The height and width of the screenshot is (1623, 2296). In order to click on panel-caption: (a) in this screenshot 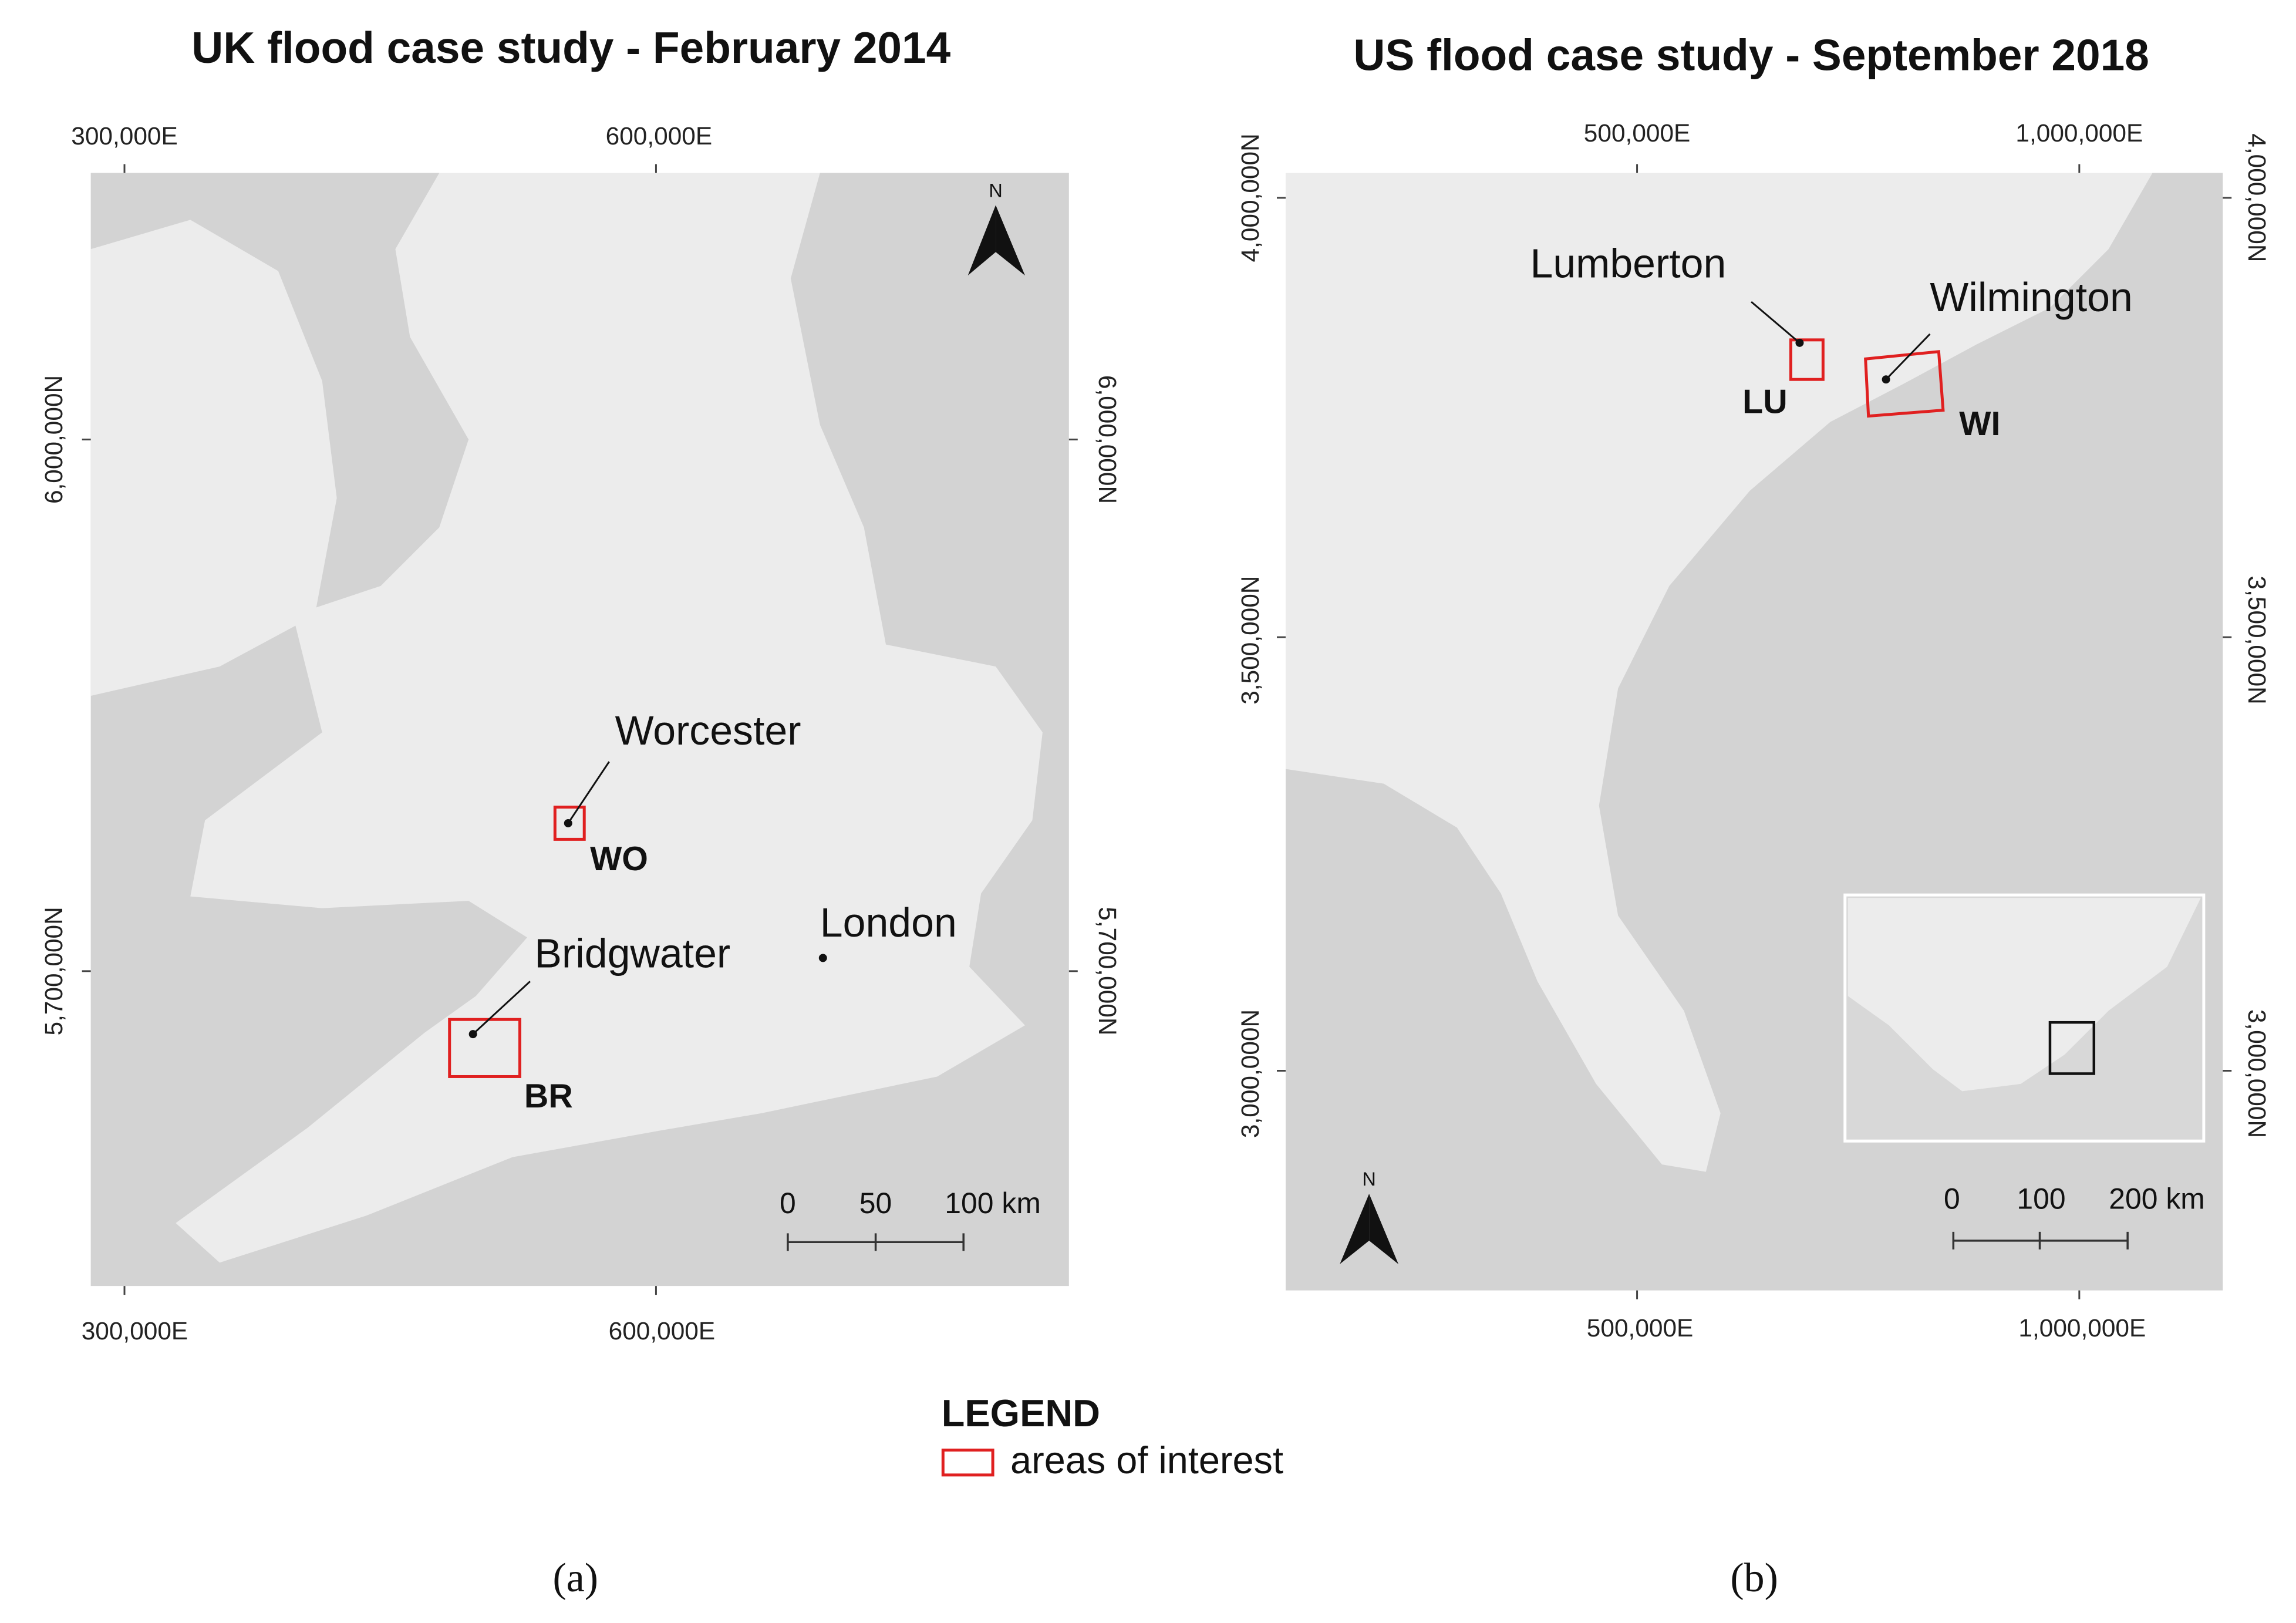, I will do `click(575, 1578)`.